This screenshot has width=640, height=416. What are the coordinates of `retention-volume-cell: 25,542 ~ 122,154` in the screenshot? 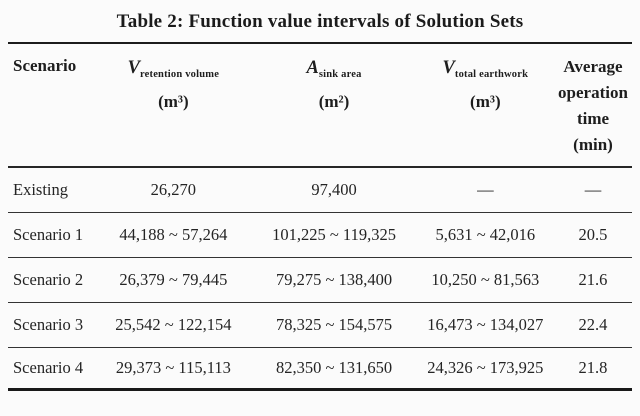 It's located at (173, 325).